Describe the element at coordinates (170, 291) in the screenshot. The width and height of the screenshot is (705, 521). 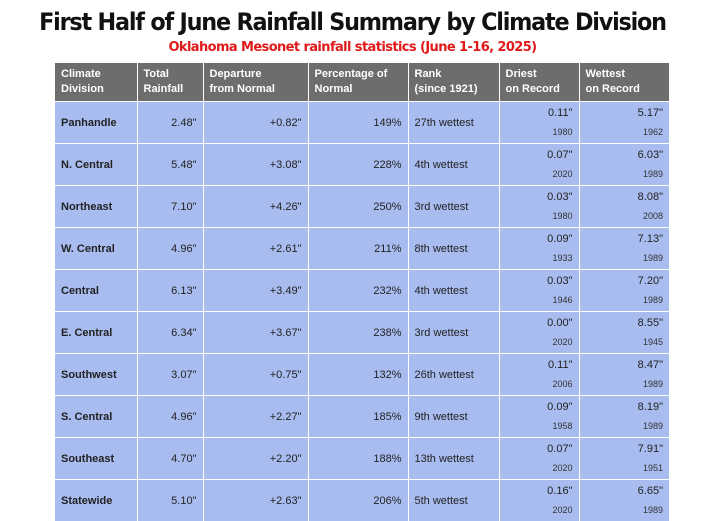
I see `cell-total-rainfall: 6.13"` at that location.